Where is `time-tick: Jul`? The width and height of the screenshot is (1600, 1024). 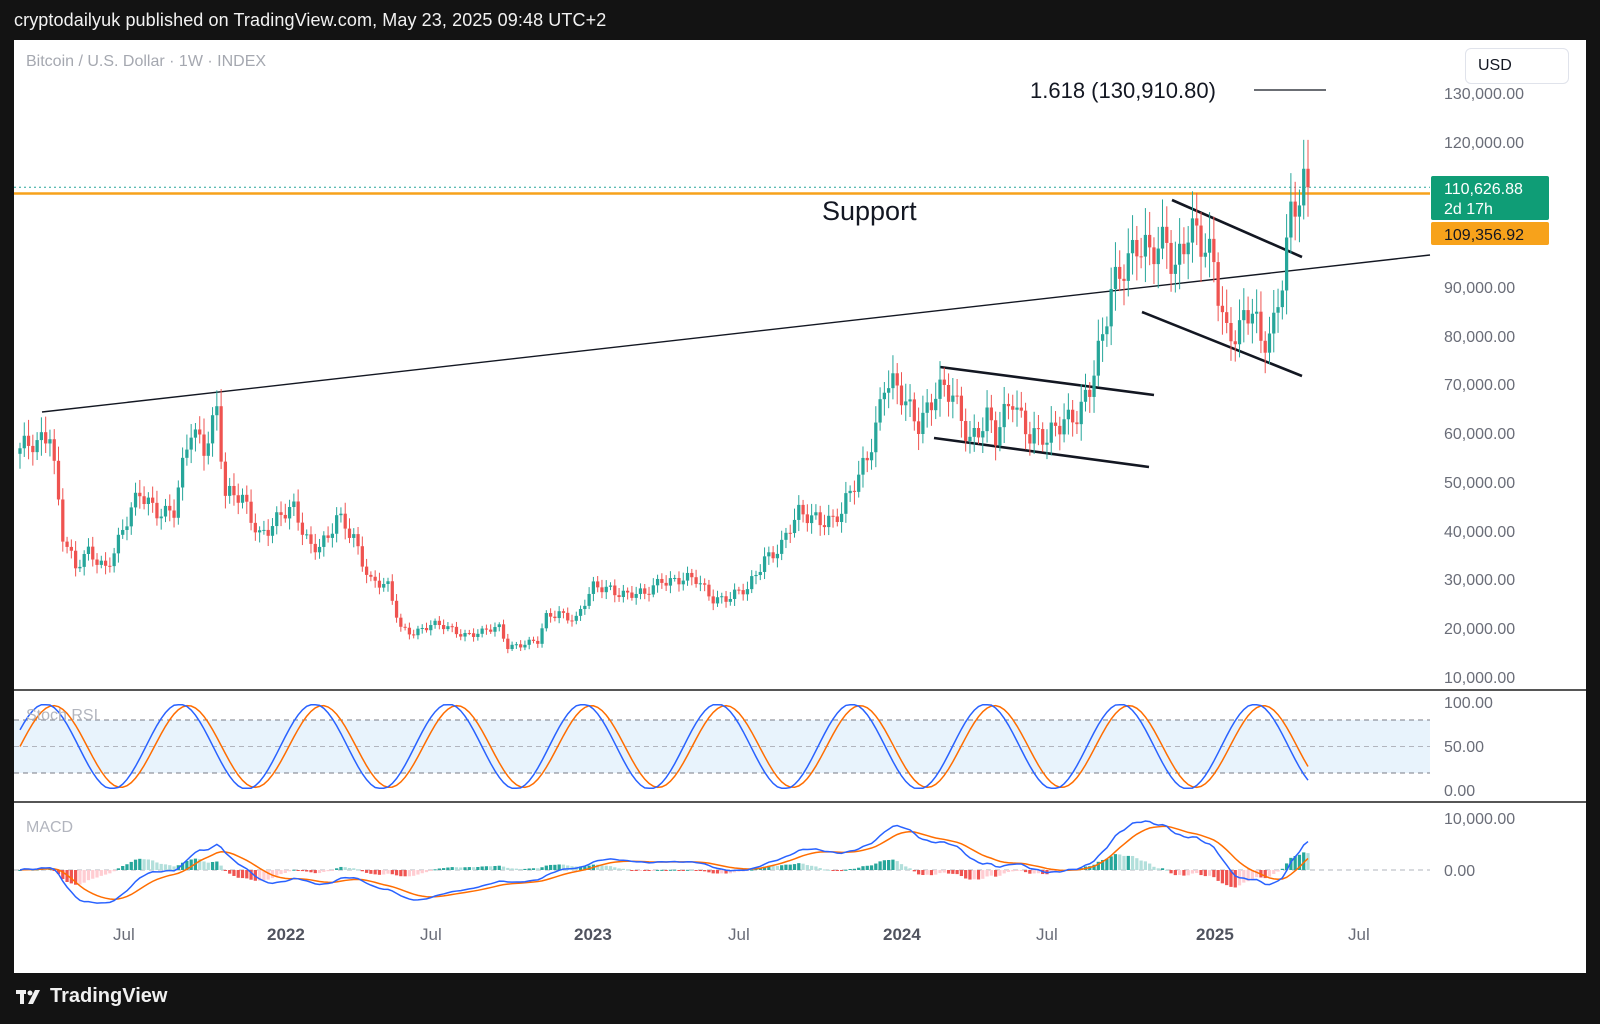 time-tick: Jul is located at coordinates (739, 934).